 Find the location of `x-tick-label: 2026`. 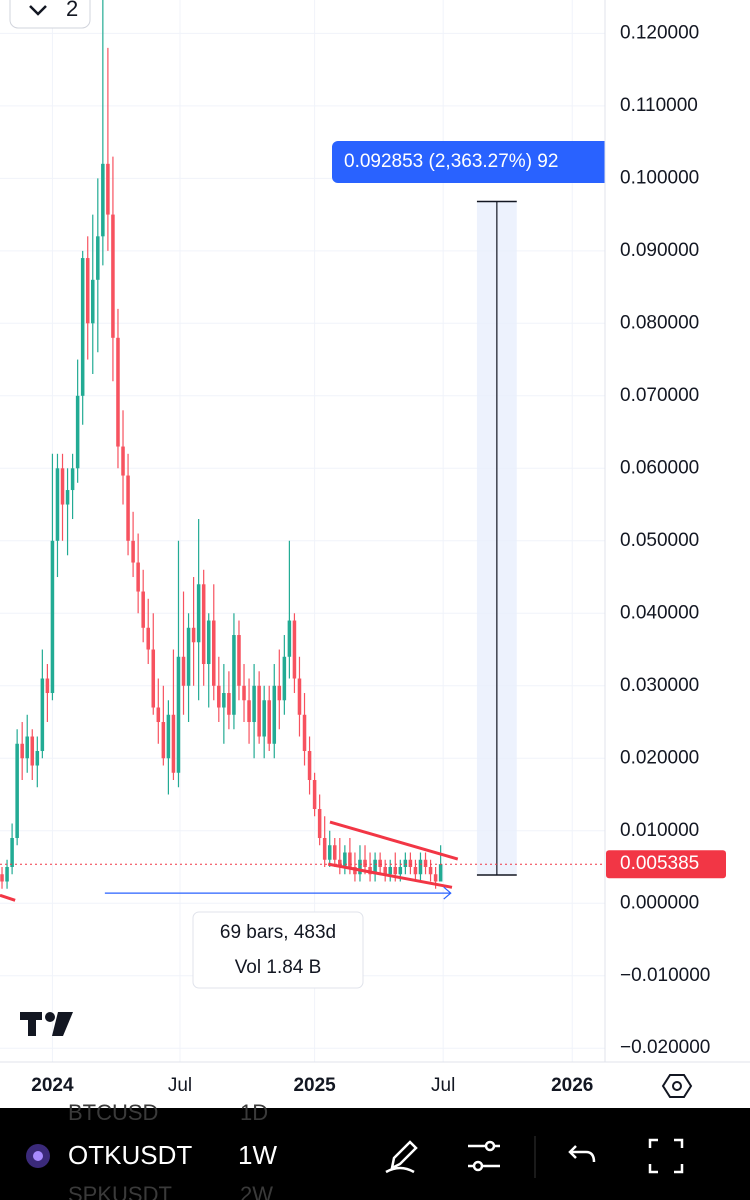

x-tick-label: 2026 is located at coordinates (572, 1085).